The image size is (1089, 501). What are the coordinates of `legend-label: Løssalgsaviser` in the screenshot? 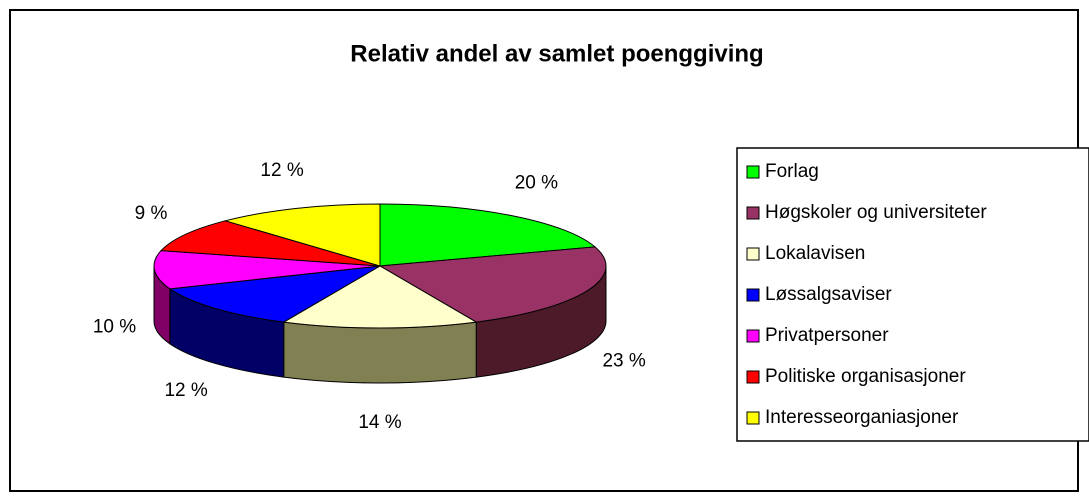 It's located at (828, 294).